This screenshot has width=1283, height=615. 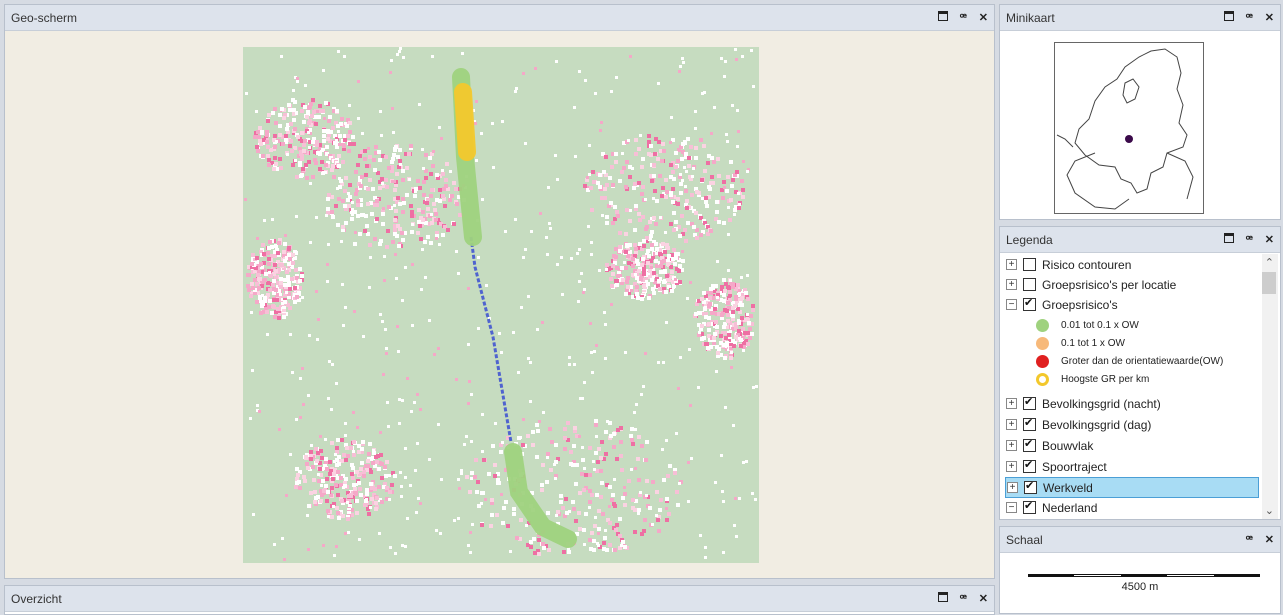 I want to click on legenda-titlebar: Legenda ꟹ ✕, so click(x=1140, y=240).